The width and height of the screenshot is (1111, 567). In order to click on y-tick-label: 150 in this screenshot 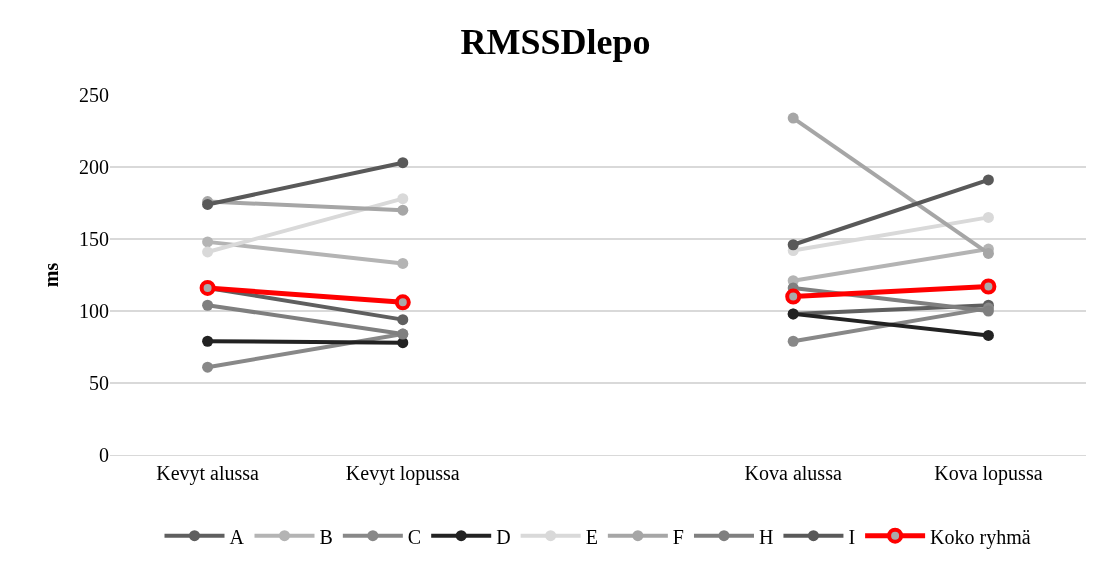, I will do `click(94, 239)`.